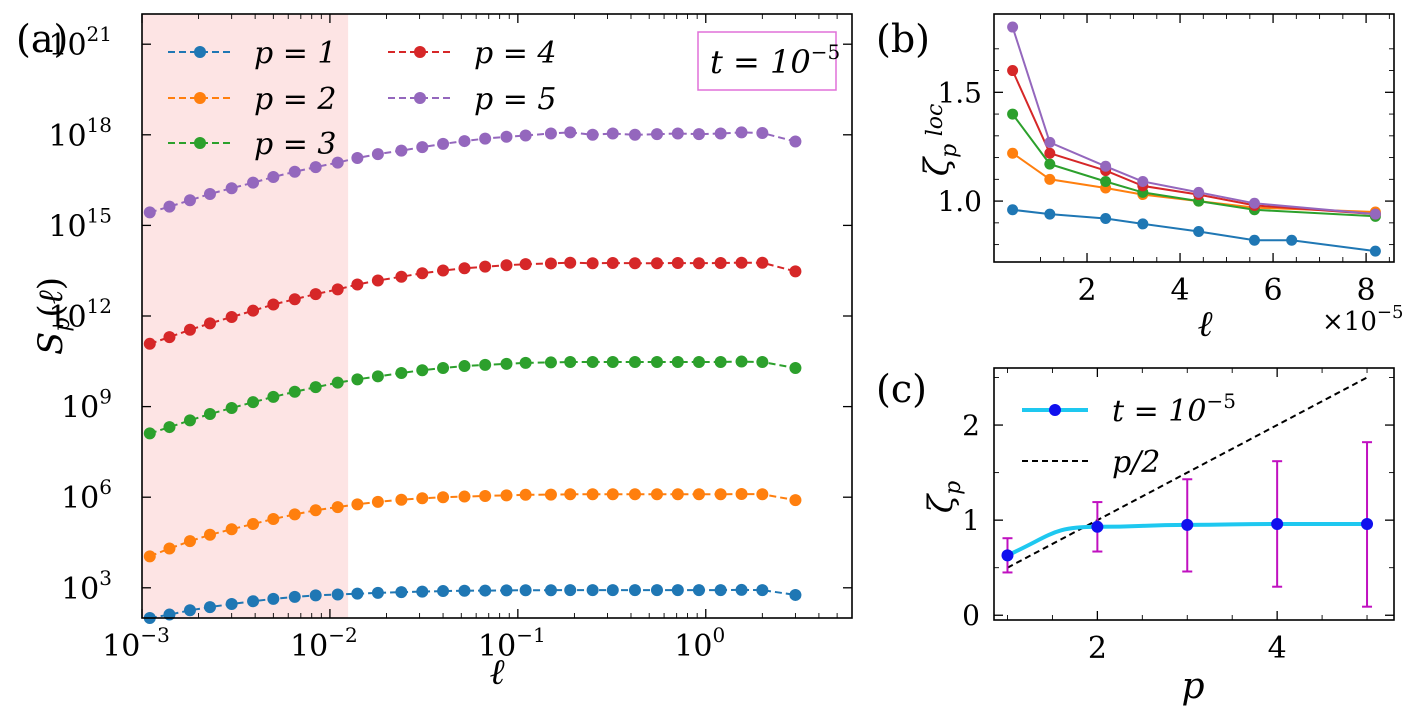  Describe the element at coordinates (362, 99) in the screenshot. I see `legend-a: p = 1 p = 2 p = 3 p = 4 p = 5` at that location.